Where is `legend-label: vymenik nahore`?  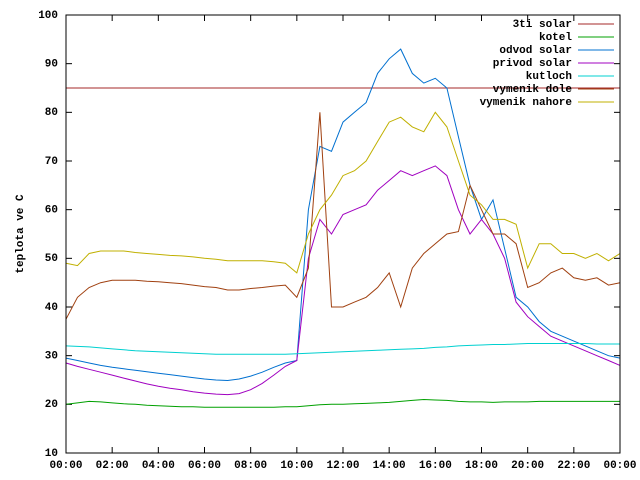
legend-label: vymenik nahore is located at coordinates (526, 103).